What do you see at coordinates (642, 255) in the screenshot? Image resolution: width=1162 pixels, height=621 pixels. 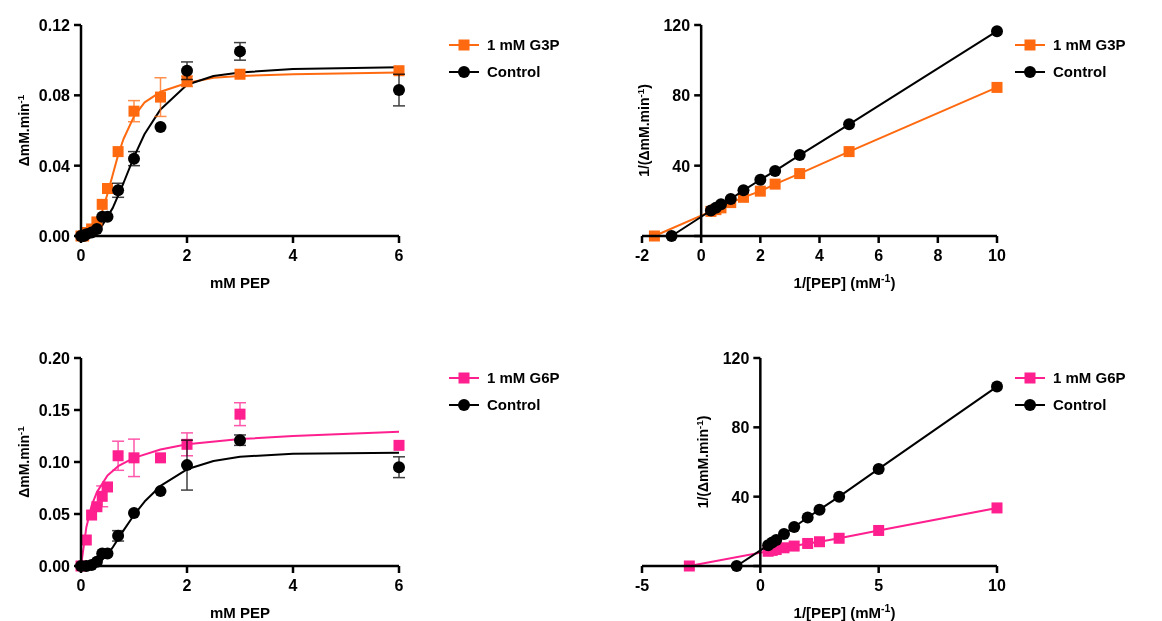 I see `x-tick-label: -2` at bounding box center [642, 255].